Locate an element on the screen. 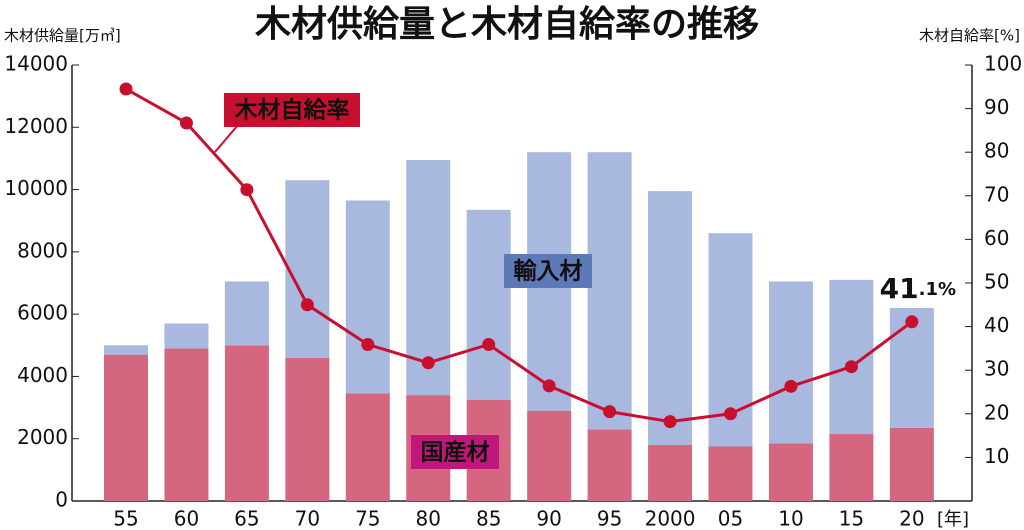  y-tick-label: 10000 is located at coordinates (36, 188).